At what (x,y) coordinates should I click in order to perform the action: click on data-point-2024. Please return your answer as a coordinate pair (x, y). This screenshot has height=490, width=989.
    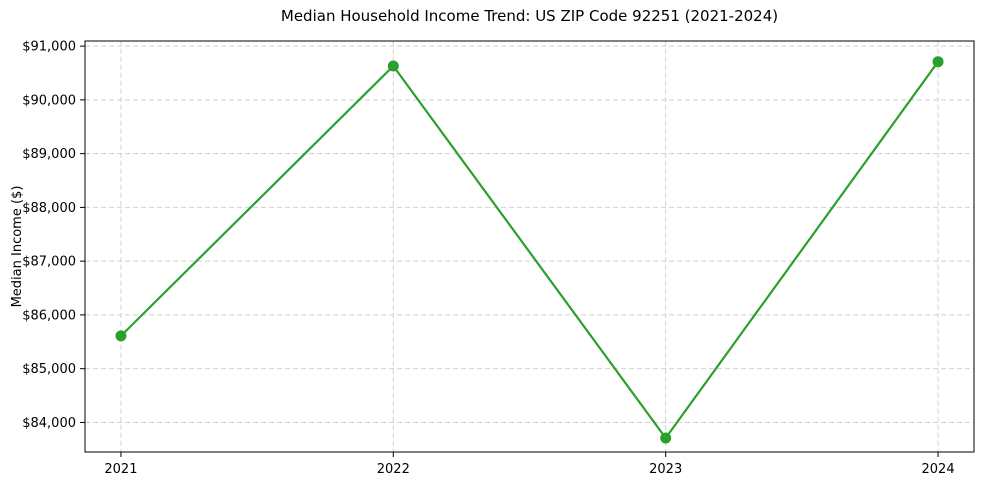
    Looking at the image, I should click on (938, 62).